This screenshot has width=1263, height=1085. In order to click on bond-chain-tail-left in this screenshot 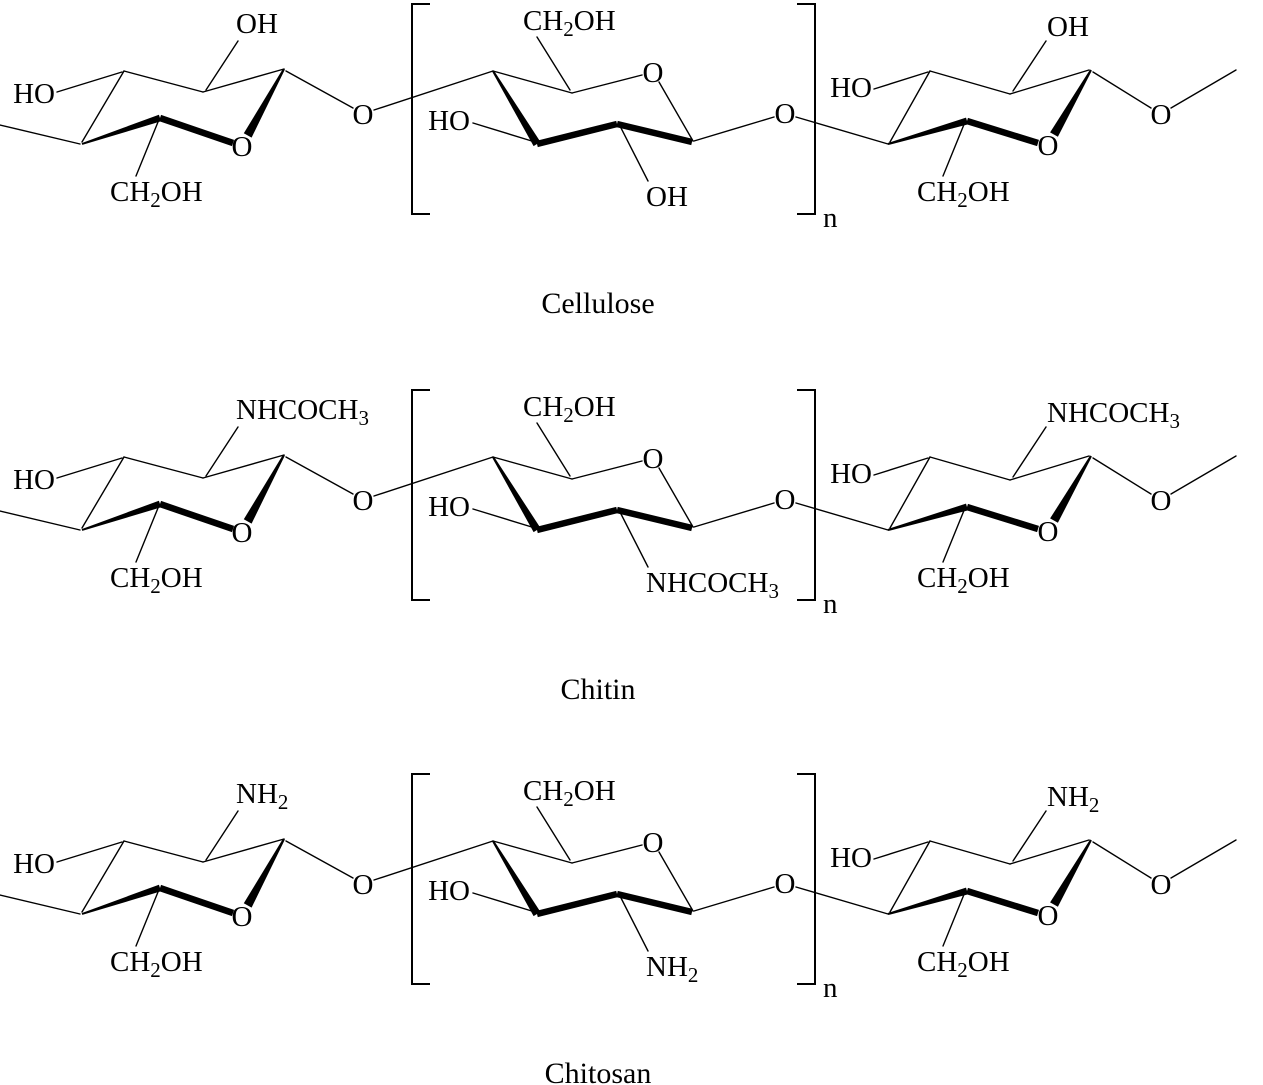, I will do `click(40, 904)`.